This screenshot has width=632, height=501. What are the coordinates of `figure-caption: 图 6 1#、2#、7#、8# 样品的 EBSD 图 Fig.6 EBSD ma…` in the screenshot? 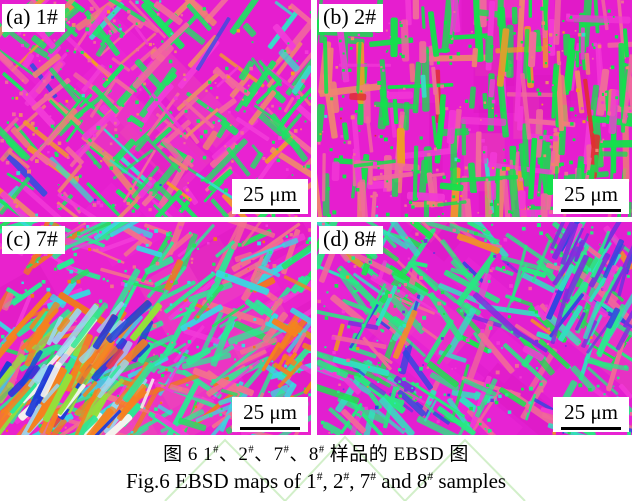 It's located at (316, 468).